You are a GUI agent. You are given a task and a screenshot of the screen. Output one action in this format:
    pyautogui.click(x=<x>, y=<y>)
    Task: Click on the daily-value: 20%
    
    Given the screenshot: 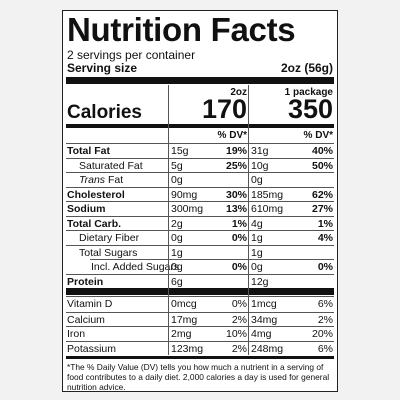 What is the action you would take?
    pyautogui.click(x=322, y=334)
    